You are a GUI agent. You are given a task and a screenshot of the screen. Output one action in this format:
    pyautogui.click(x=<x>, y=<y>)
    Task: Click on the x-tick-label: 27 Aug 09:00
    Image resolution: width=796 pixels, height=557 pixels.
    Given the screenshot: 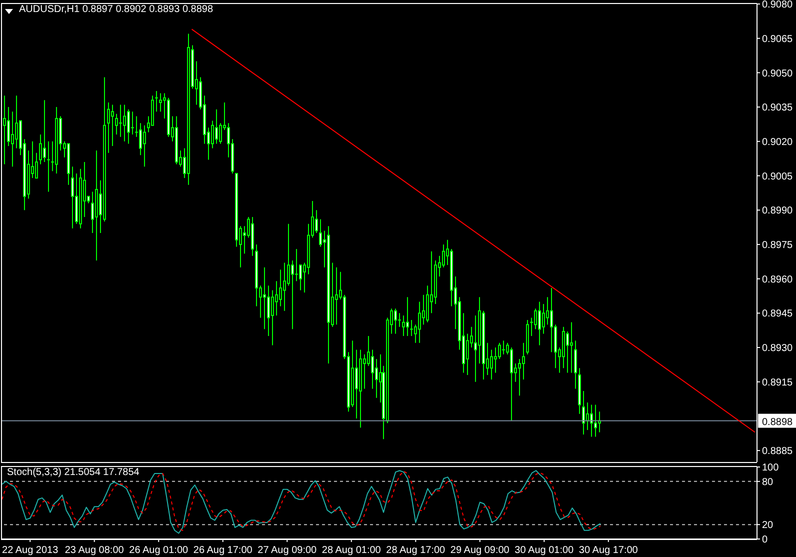 What is the action you would take?
    pyautogui.click(x=288, y=550)
    